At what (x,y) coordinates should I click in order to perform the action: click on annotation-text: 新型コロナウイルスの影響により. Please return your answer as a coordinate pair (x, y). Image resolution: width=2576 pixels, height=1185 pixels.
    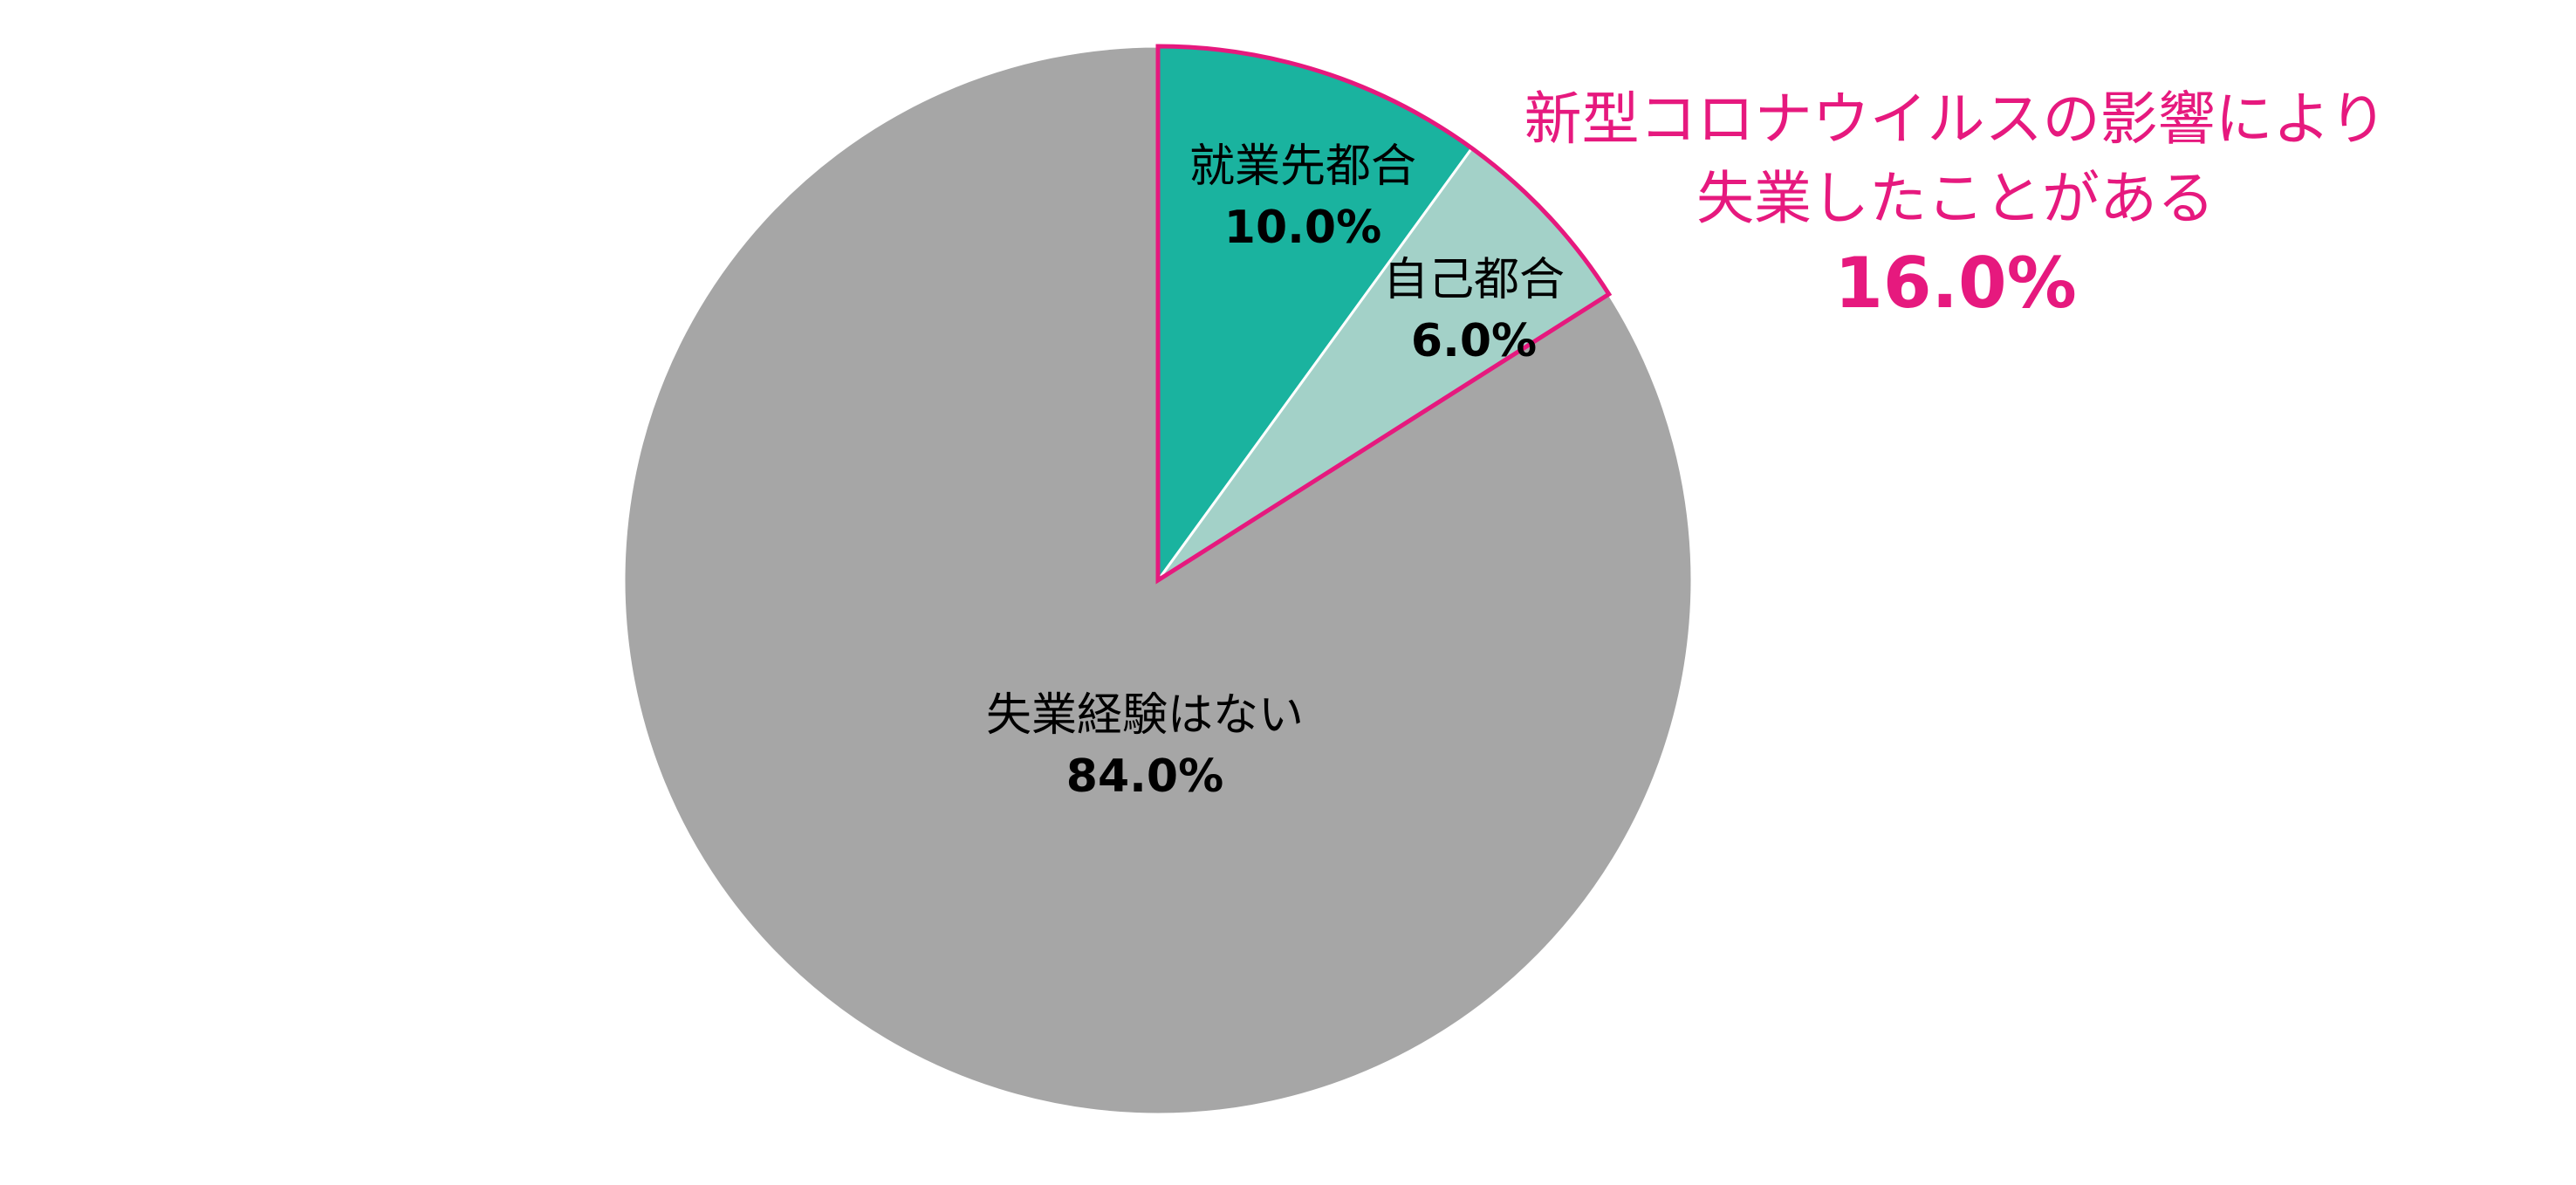
    Looking at the image, I should click on (1956, 120).